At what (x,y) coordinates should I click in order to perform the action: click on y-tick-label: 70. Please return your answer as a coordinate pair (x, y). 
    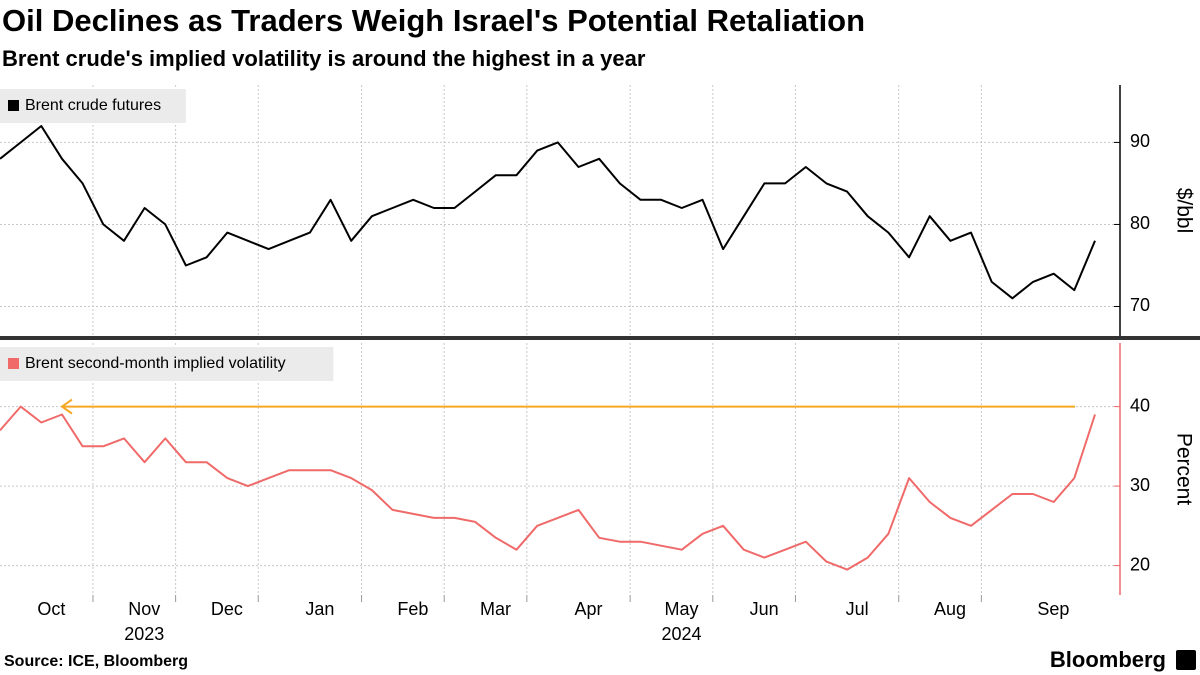
    Looking at the image, I should click on (1140, 305).